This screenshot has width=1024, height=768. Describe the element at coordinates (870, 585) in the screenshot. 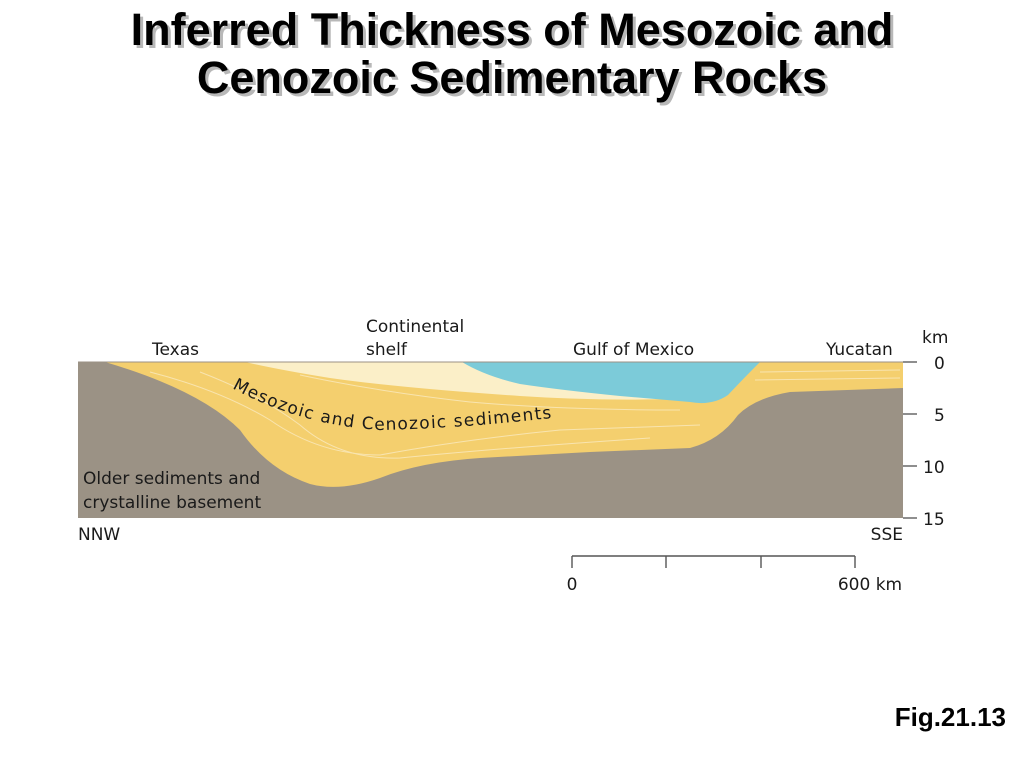

I see `scale-bar-end-label: 600 km` at that location.